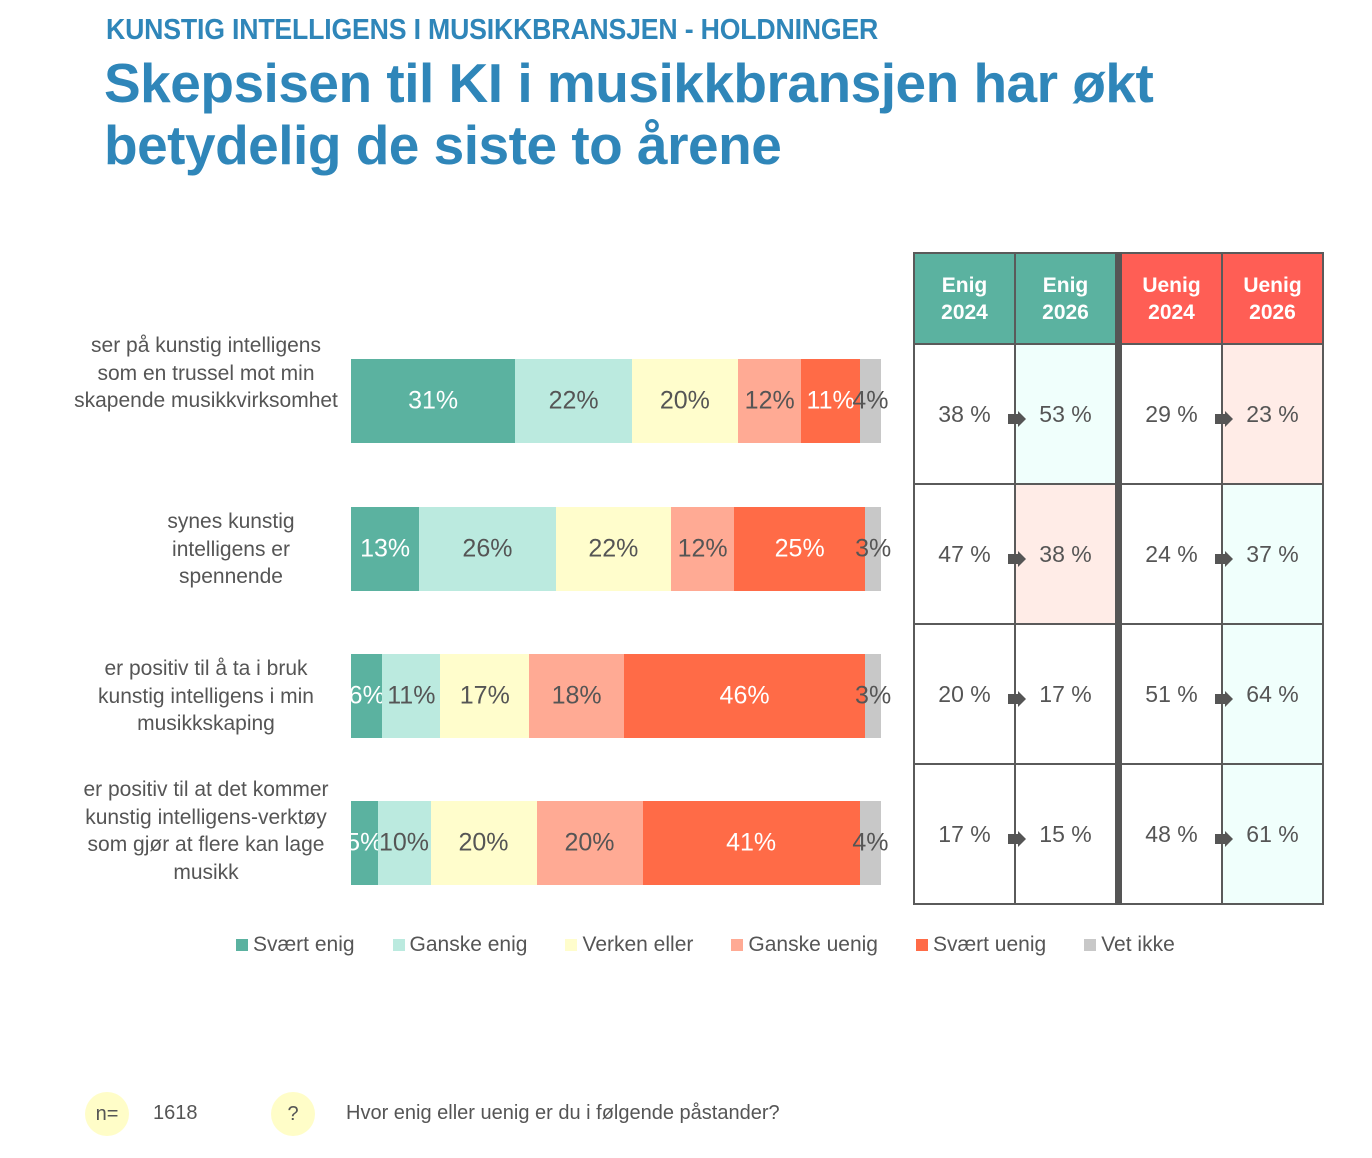 This screenshot has width=1372, height=1158. I want to click on bar-segment: 10%, so click(404, 843).